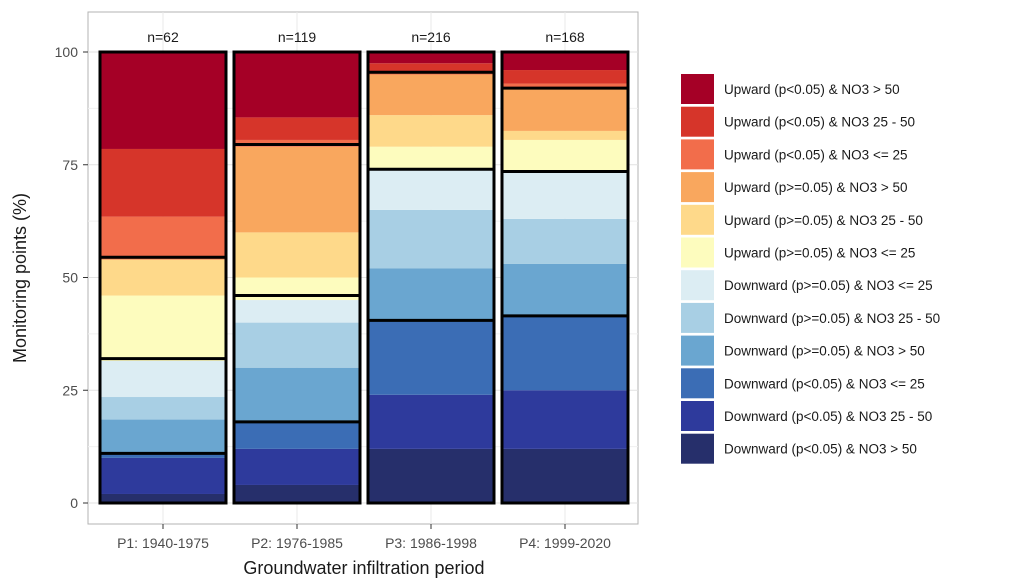  Describe the element at coordinates (163, 543) in the screenshot. I see `x-tick-label: P1: 1940-1975` at that location.